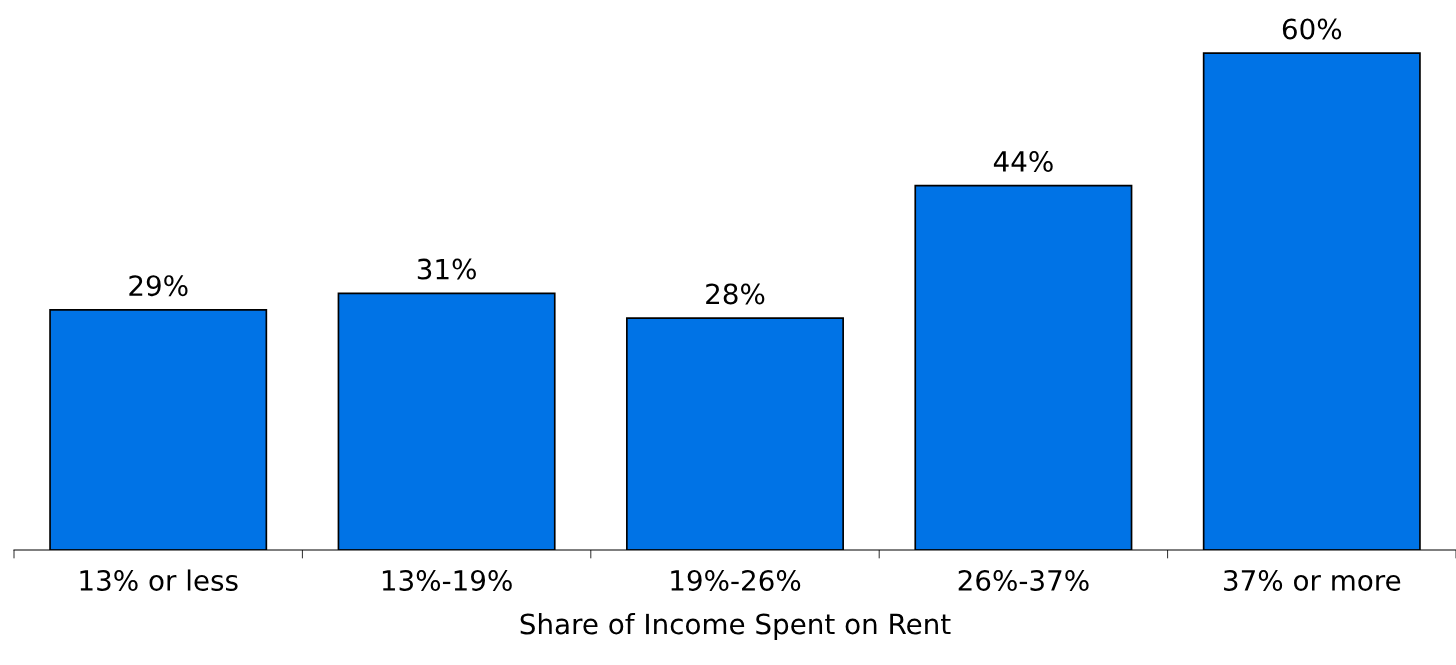 The image size is (1456, 665). Describe the element at coordinates (735, 626) in the screenshot. I see `x-axis-title: Share of Income Spent on Rent` at that location.